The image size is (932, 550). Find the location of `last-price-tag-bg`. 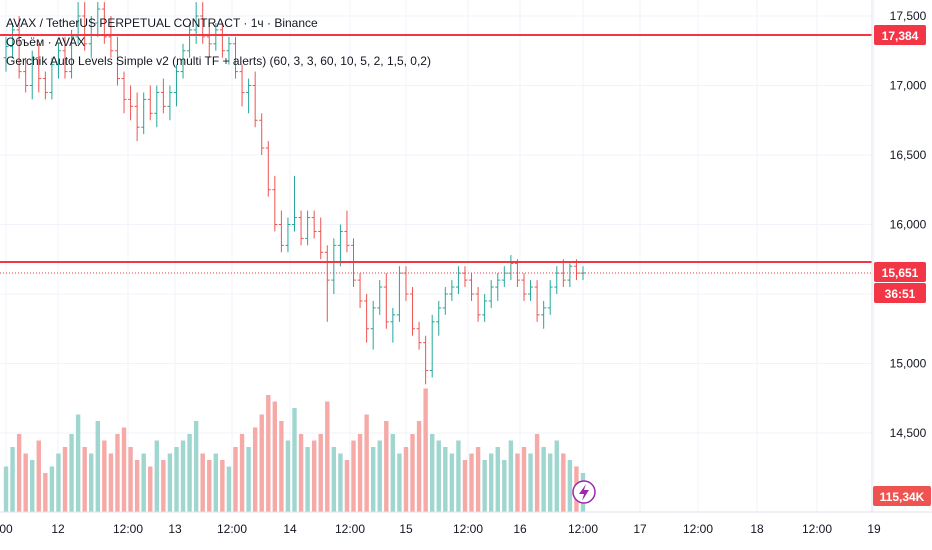

last-price-tag-bg is located at coordinates (900, 272).